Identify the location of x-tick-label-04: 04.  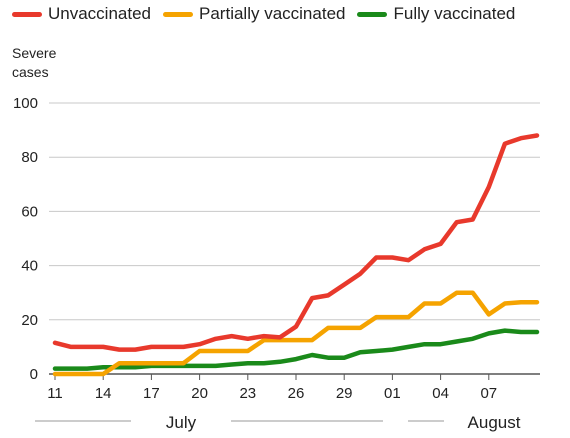
(440, 393).